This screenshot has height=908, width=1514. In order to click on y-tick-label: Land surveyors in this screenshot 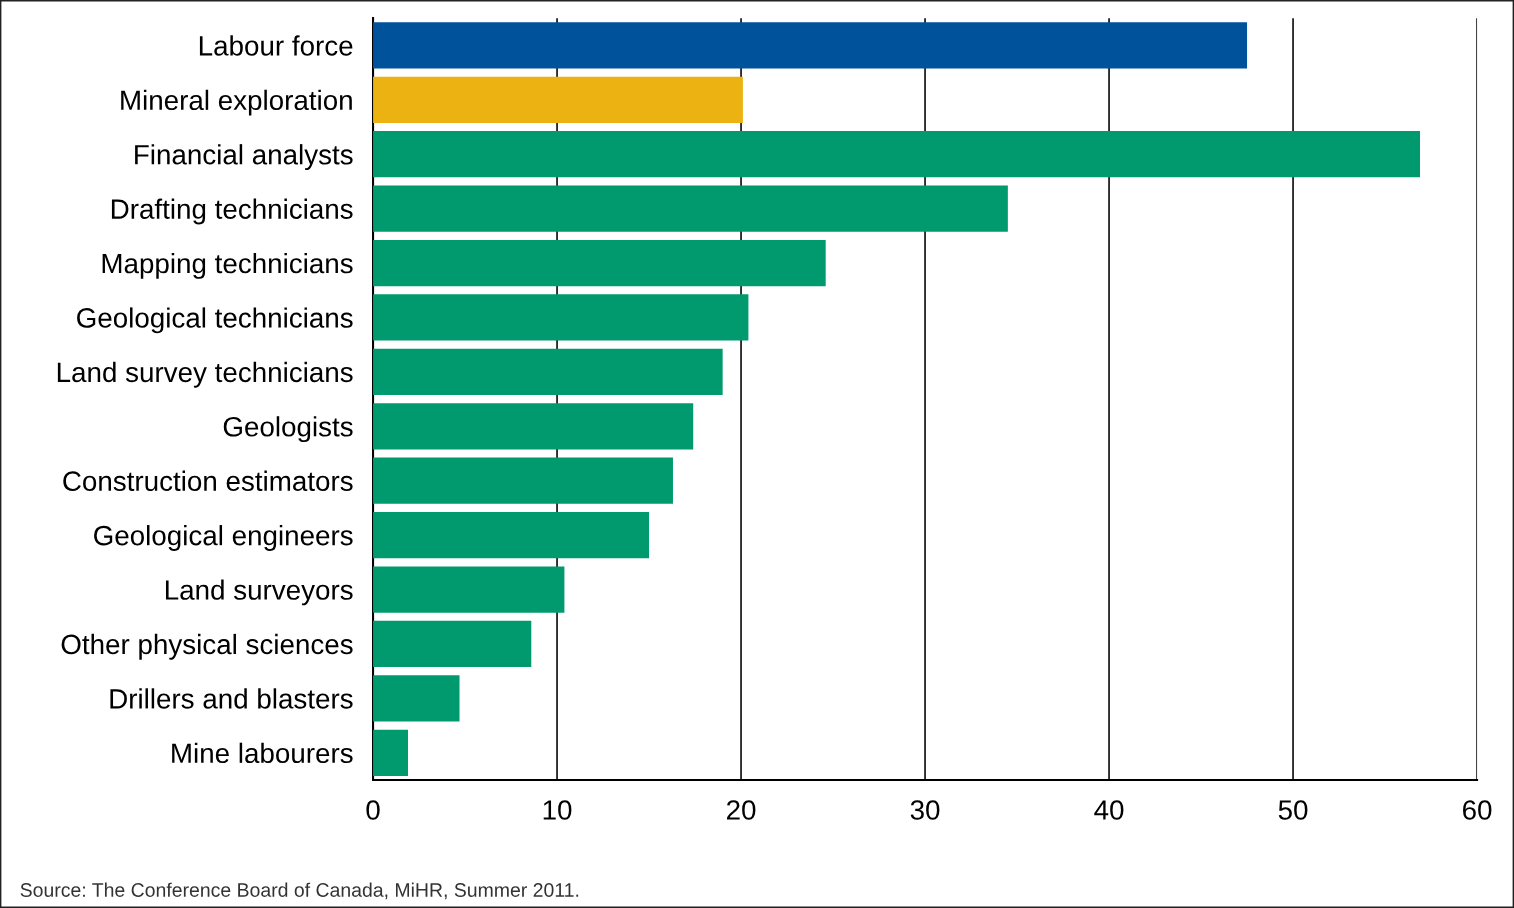, I will do `click(259, 592)`.